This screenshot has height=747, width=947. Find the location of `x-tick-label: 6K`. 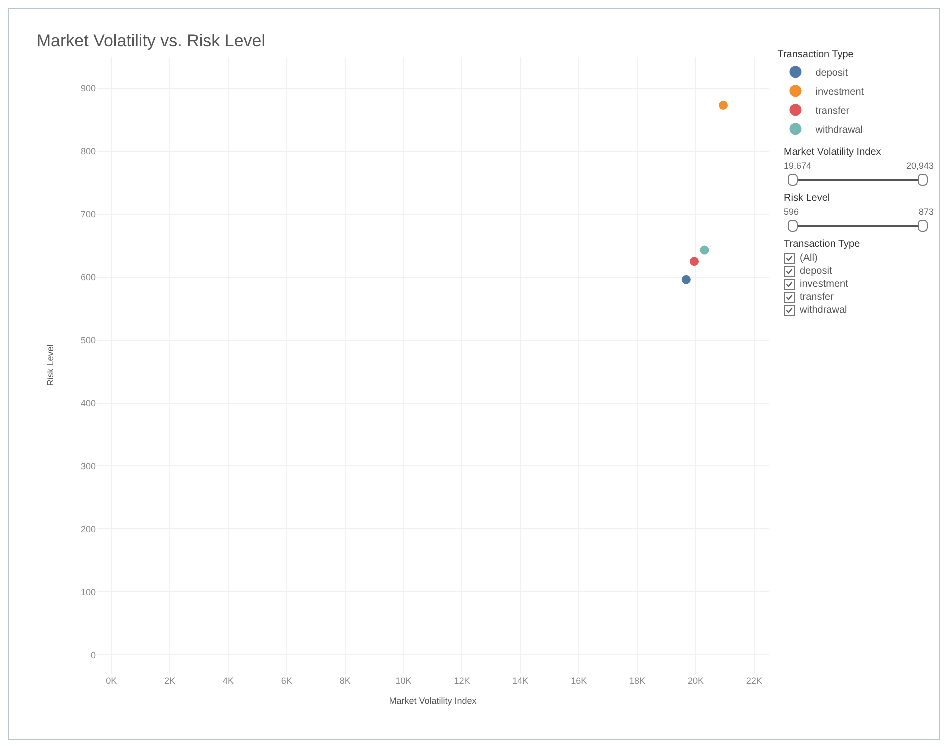

x-tick-label: 6K is located at coordinates (286, 681).